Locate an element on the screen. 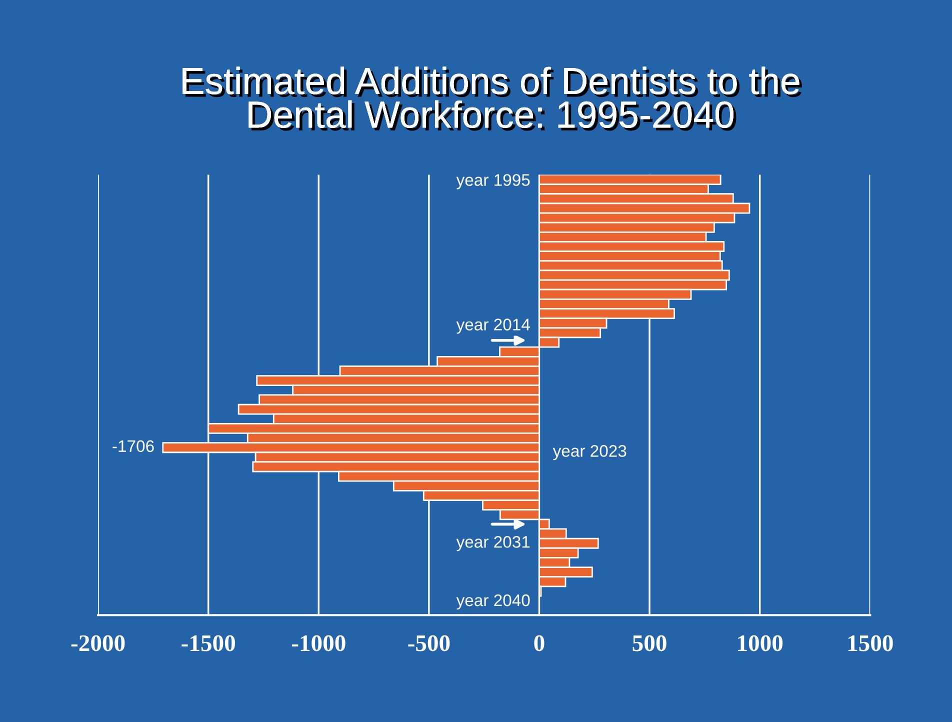 This screenshot has height=722, width=952. x-tick-label: -2000 is located at coordinates (98, 643).